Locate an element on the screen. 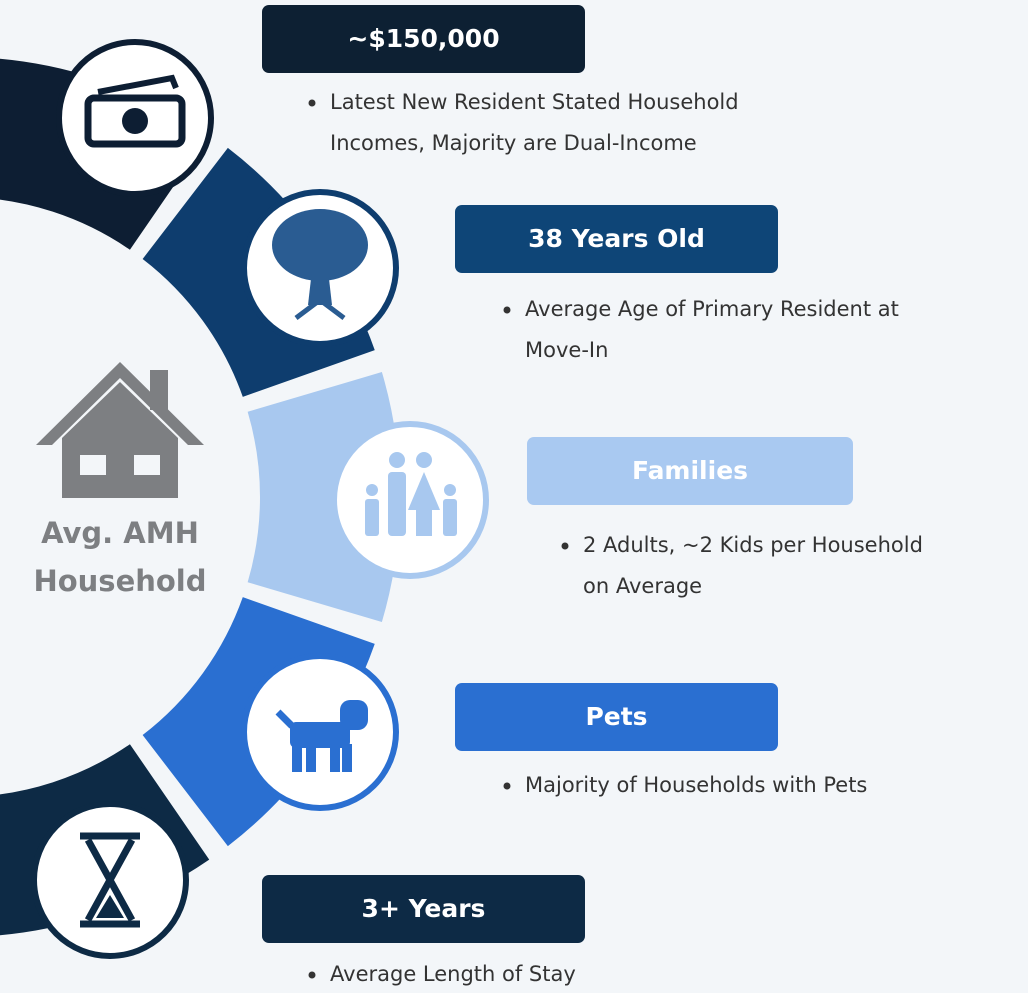 This screenshot has height=993, width=1028. headline: ~$150,000 is located at coordinates (423, 38).